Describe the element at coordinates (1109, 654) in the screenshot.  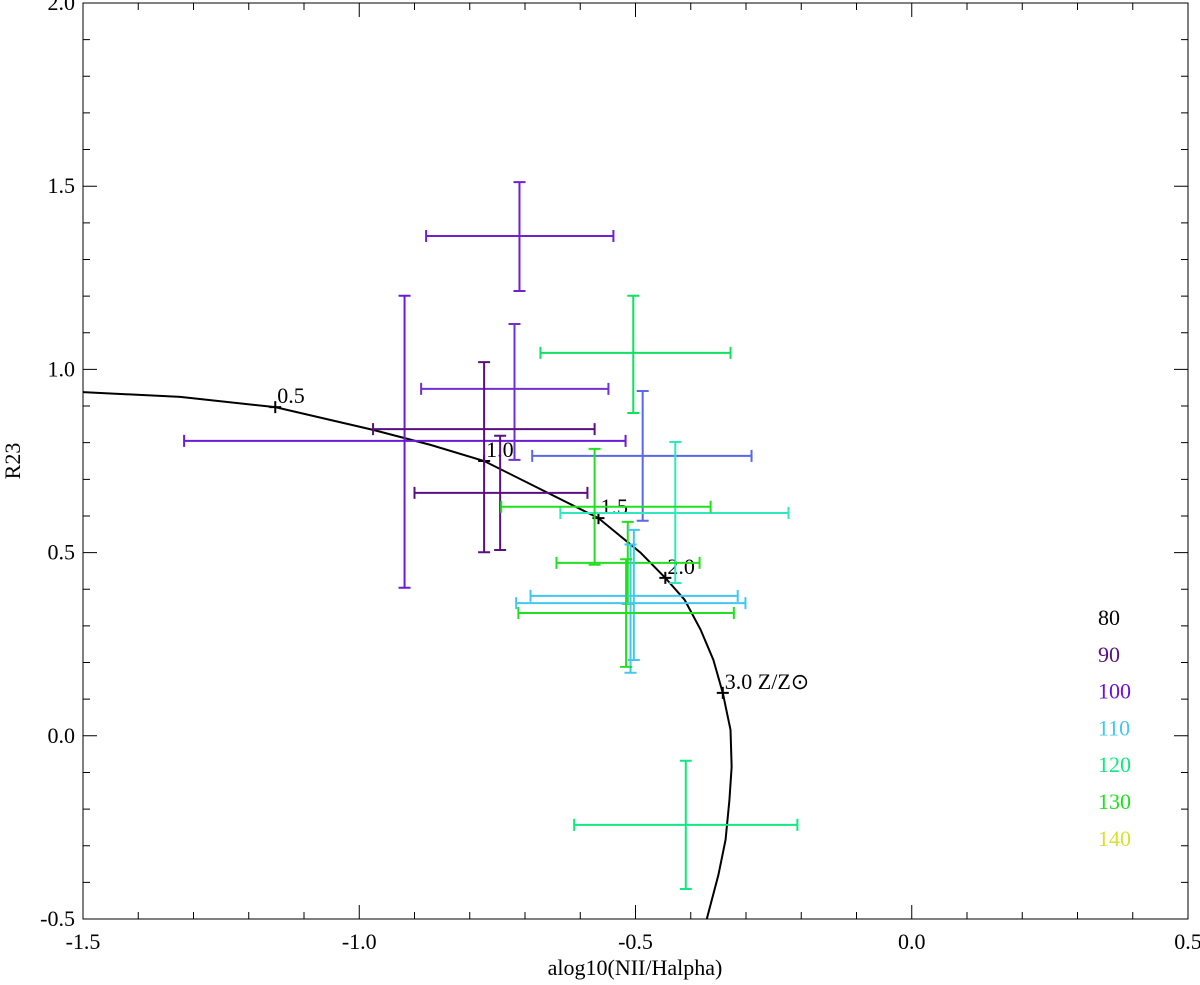
I see `legend-entry: 90` at that location.